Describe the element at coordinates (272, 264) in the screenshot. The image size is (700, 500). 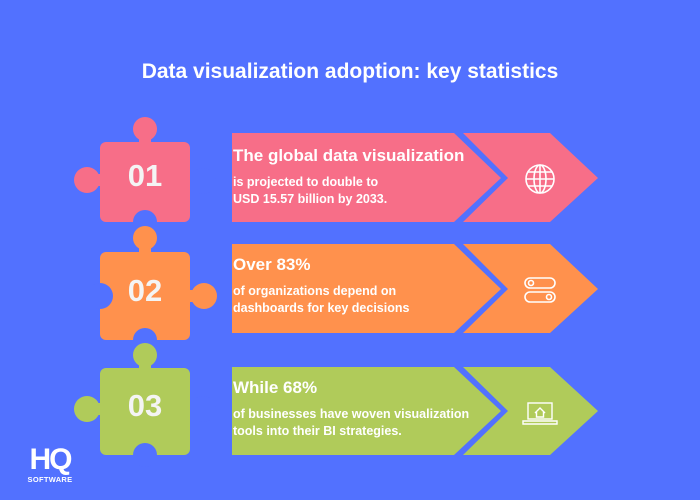
I see `stat-heading: Over 83%` at that location.